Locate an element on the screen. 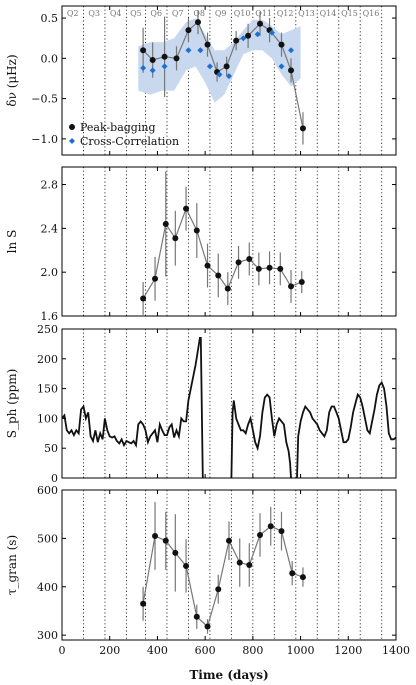  quarter-label: Q10 is located at coordinates (242, 13).